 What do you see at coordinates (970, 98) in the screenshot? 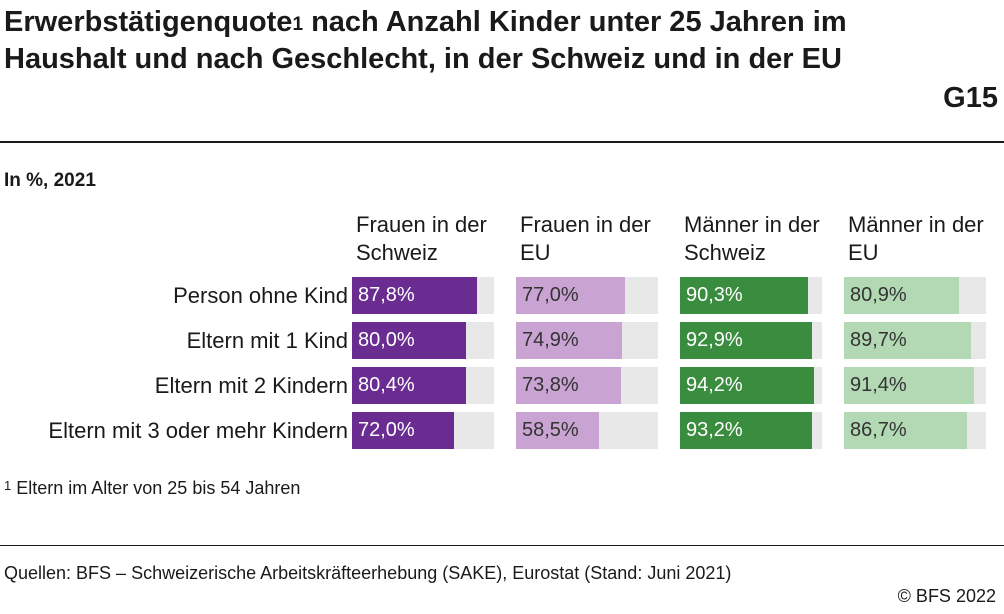
I see `chart-code: G15` at bounding box center [970, 98].